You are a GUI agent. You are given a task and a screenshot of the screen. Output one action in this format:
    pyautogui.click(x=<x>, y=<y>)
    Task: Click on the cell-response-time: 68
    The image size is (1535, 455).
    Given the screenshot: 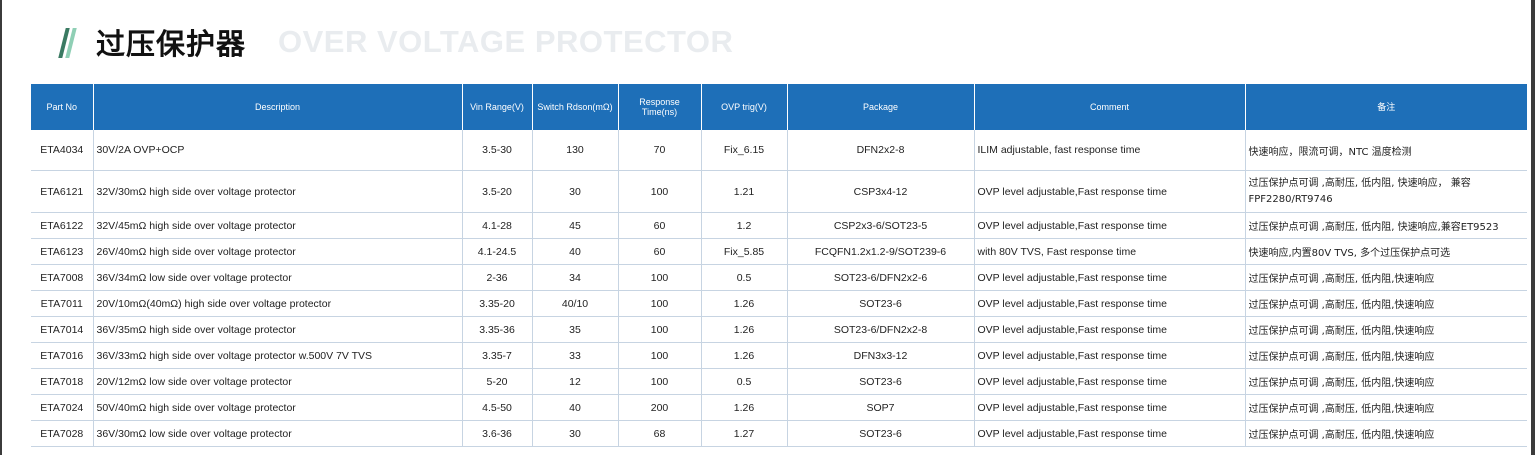 What is the action you would take?
    pyautogui.click(x=660, y=433)
    